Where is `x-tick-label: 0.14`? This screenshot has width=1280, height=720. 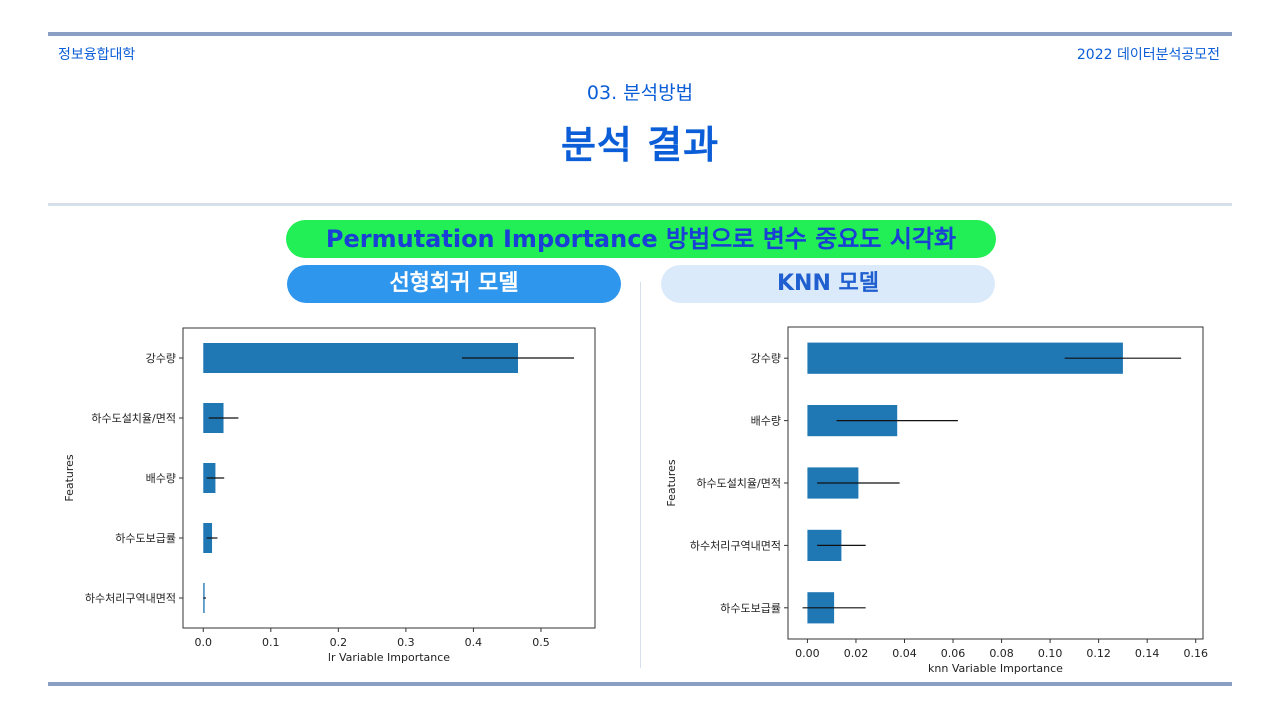
x-tick-label: 0.14 is located at coordinates (1147, 653).